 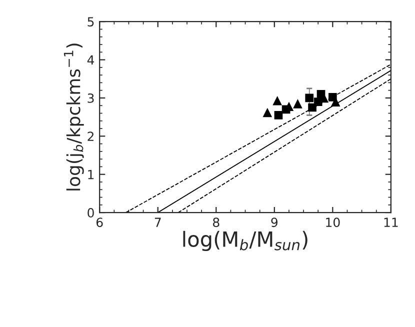 I want to click on y-axis-title: log(j$_{b}$/kpckms$^{−1}$), so click(x=74, y=117).